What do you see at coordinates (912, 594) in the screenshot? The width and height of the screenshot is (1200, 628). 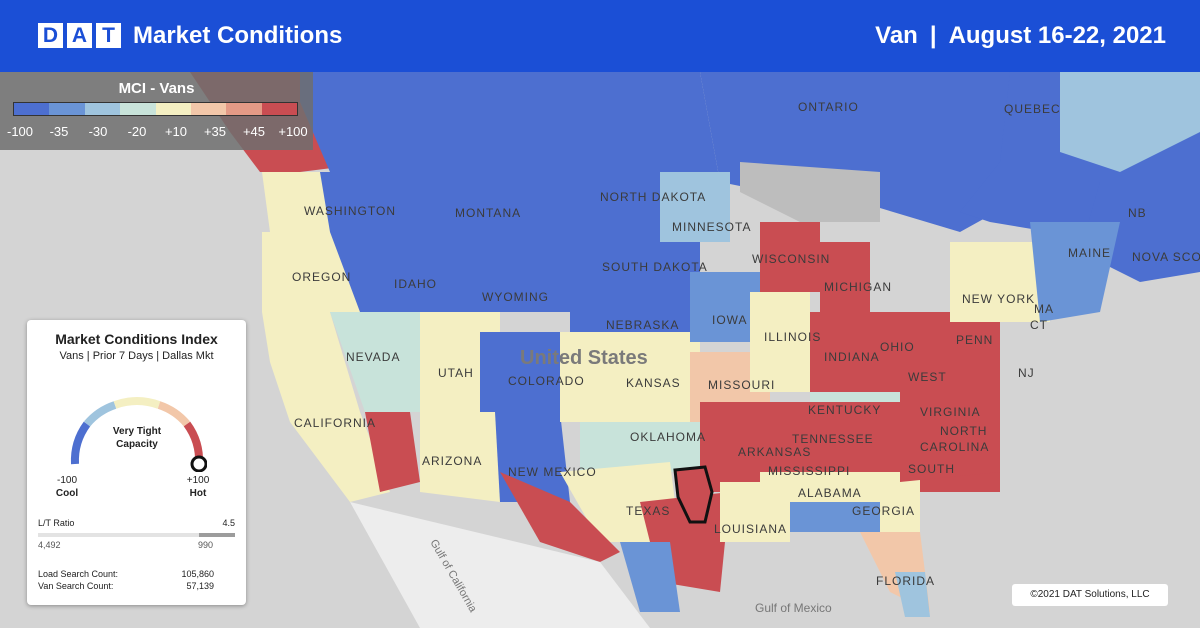 I see `region-florida-south` at bounding box center [912, 594].